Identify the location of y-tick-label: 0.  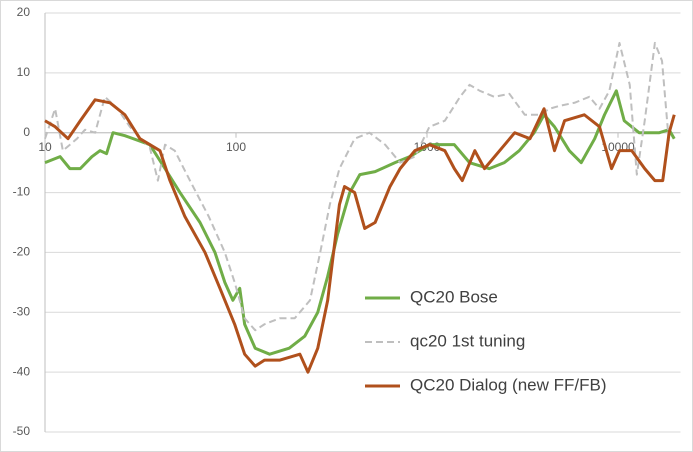
(26, 132).